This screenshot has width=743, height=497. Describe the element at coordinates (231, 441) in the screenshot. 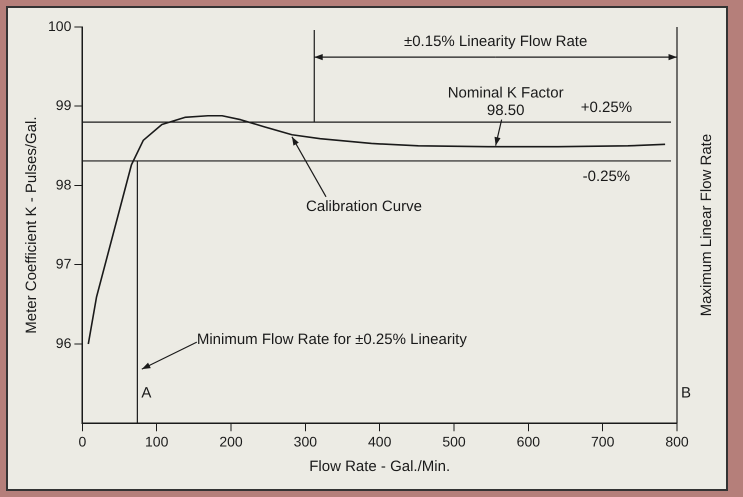

I see `x-tick-label: 200` at that location.